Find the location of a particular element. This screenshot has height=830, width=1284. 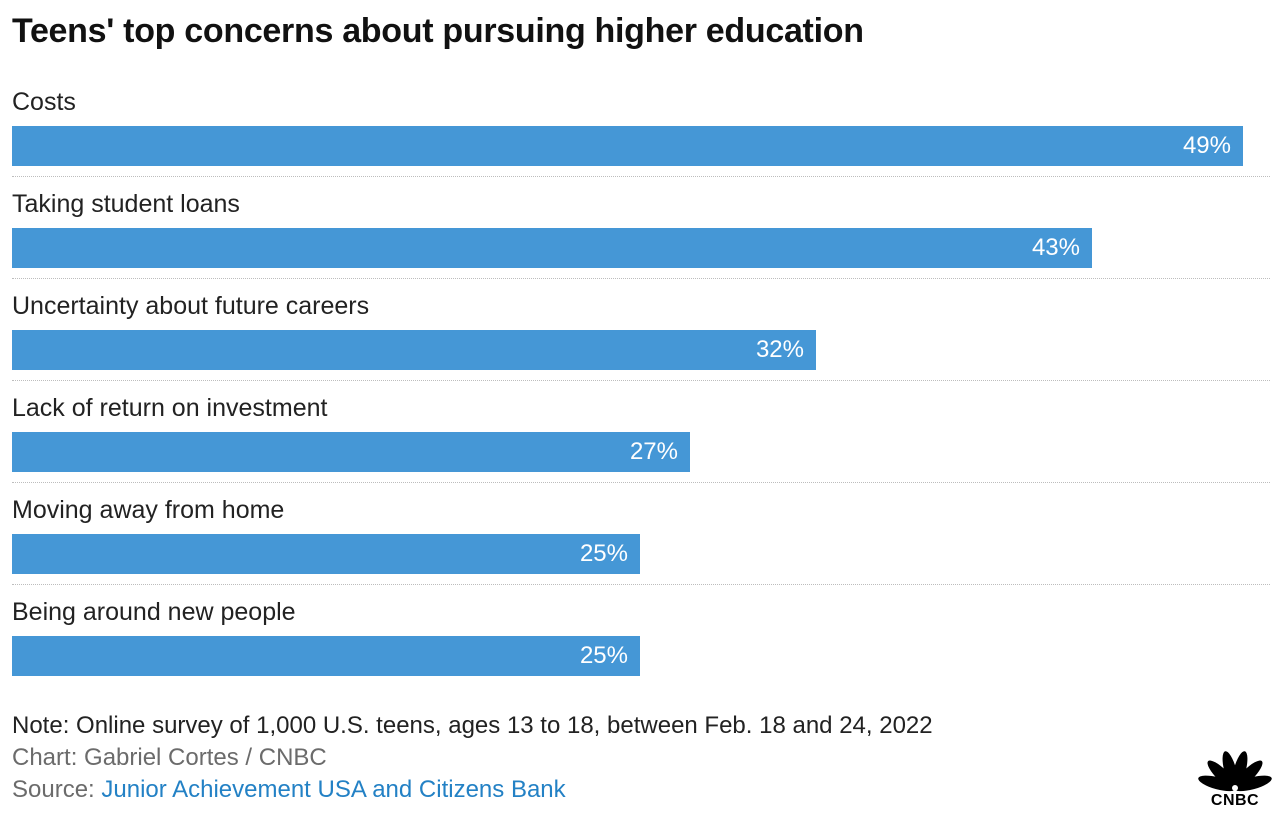

category-label: Taking student loans is located at coordinates (126, 204).